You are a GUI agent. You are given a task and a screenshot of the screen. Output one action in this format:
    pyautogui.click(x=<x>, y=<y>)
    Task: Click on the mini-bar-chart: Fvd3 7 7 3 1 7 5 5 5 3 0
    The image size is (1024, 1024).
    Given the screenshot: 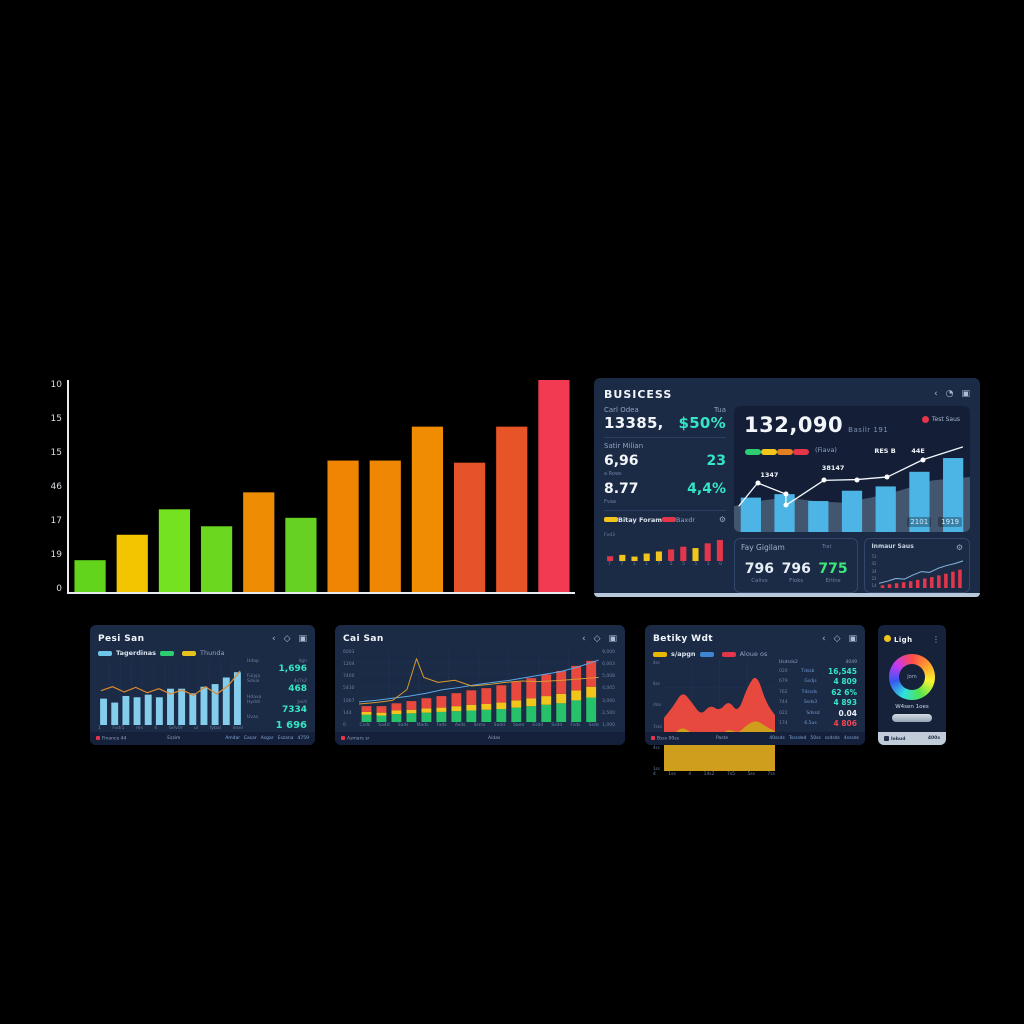 What is the action you would take?
    pyautogui.click(x=665, y=547)
    